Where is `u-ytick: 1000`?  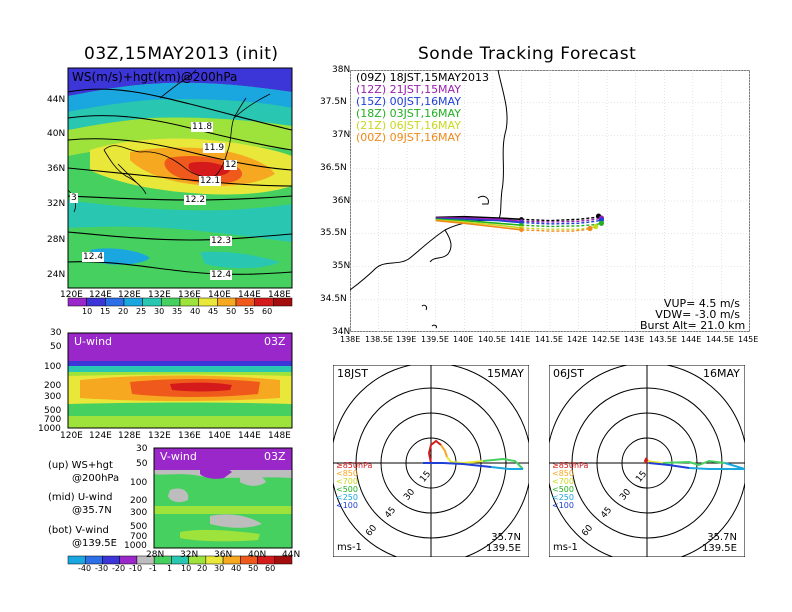
u-ytick: 1000 is located at coordinates (49, 429).